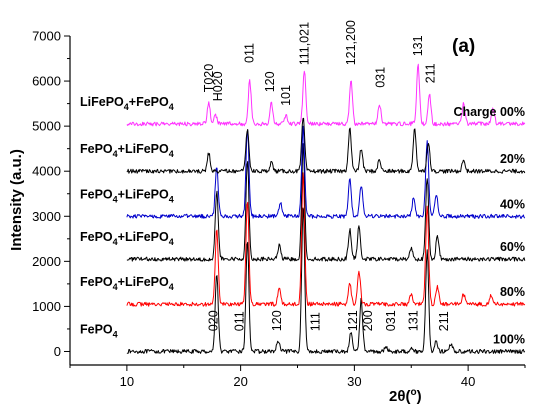  What do you see at coordinates (213, 320) in the screenshot?
I see `peak-label-bottom: 020` at bounding box center [213, 320].